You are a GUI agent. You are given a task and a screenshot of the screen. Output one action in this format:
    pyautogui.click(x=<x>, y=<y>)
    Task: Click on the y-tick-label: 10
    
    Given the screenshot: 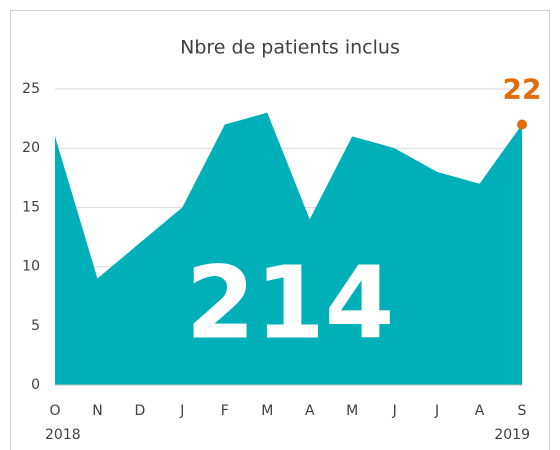 What is the action you would take?
    pyautogui.click(x=31, y=267)
    